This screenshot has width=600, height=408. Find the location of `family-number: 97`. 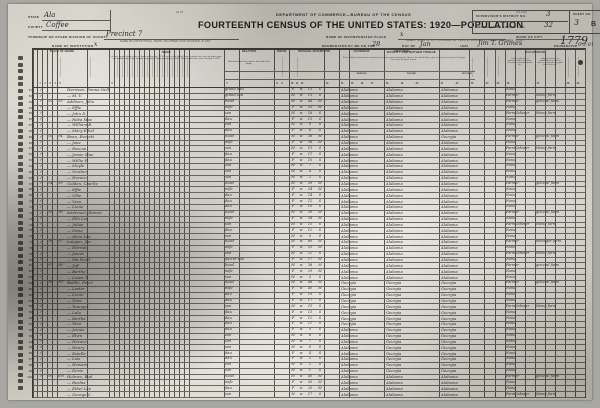

family-number: 97 is located at coordinates (60, 241).